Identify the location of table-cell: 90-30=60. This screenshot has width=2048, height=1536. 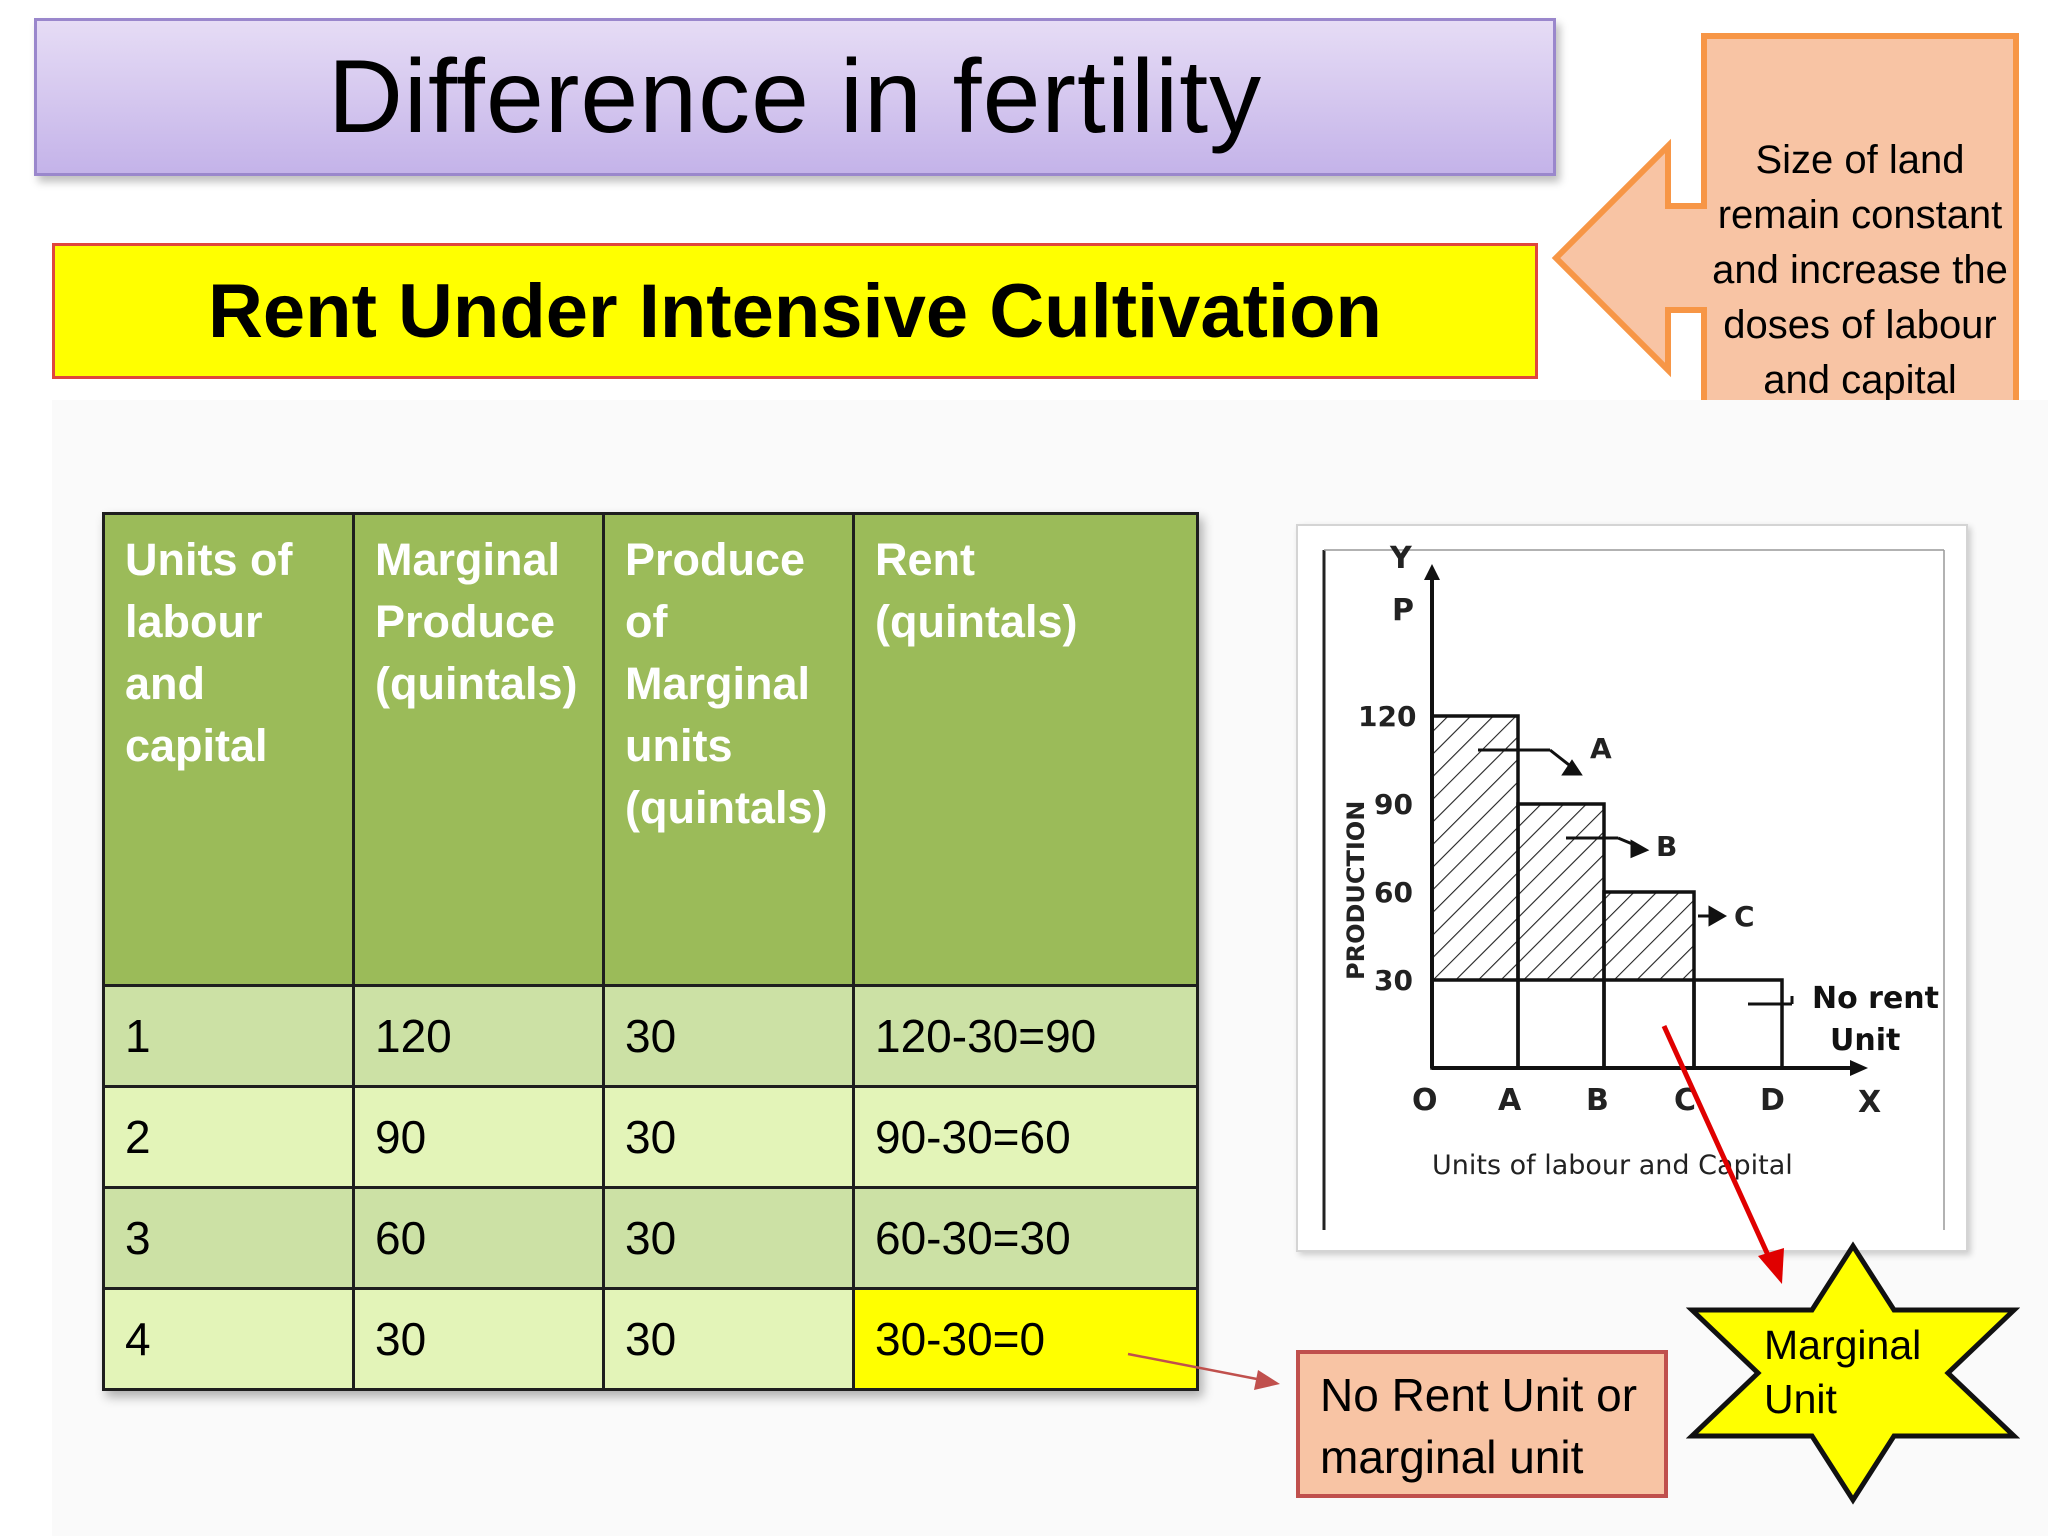
(1025, 1137).